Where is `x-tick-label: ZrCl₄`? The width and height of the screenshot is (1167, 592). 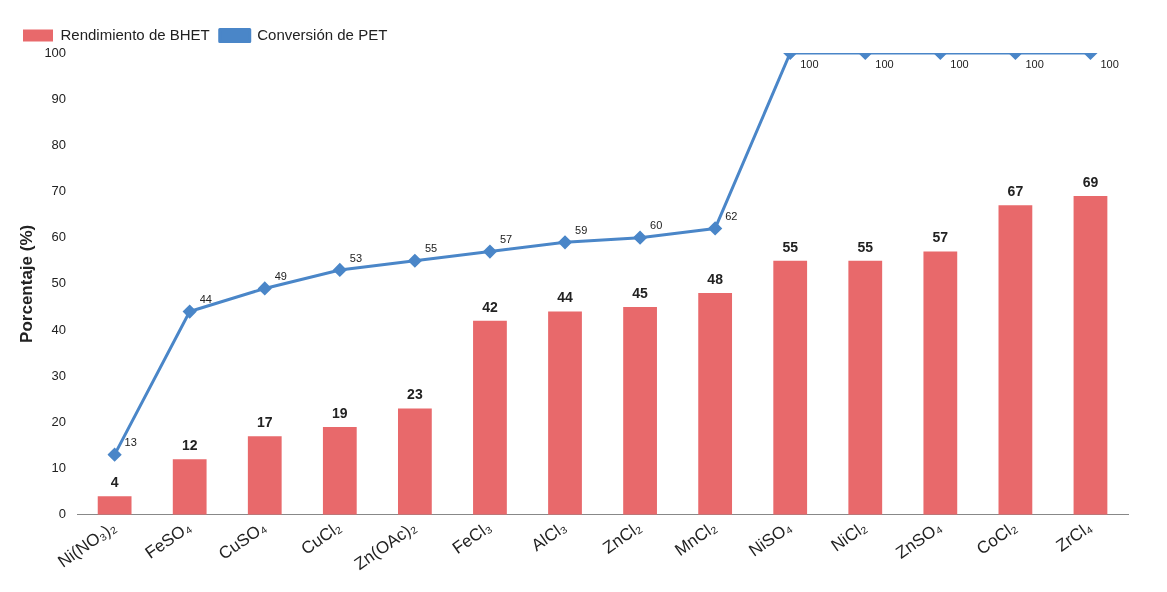 x-tick-label: ZrCl₄ is located at coordinates (1074, 536).